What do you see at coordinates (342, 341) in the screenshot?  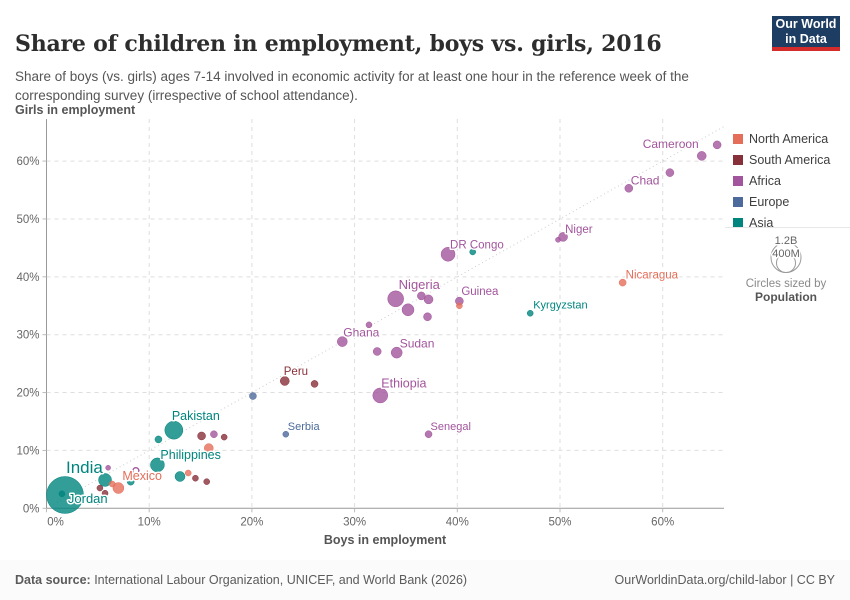 I see `data-point-ghana` at bounding box center [342, 341].